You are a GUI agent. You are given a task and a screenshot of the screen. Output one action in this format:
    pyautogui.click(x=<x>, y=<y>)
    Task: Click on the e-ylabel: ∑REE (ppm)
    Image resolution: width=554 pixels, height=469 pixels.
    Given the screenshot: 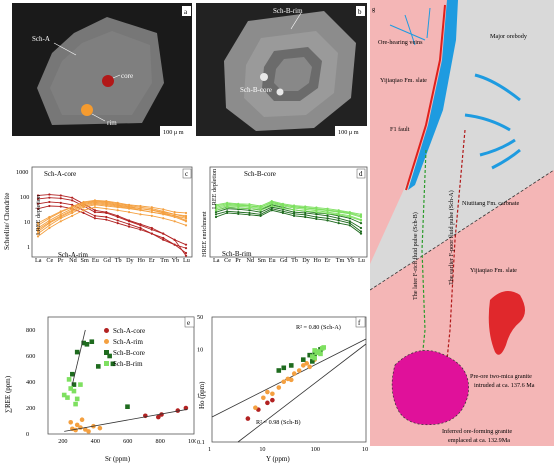 What is the action you would take?
    pyautogui.click(x=8, y=394)
    